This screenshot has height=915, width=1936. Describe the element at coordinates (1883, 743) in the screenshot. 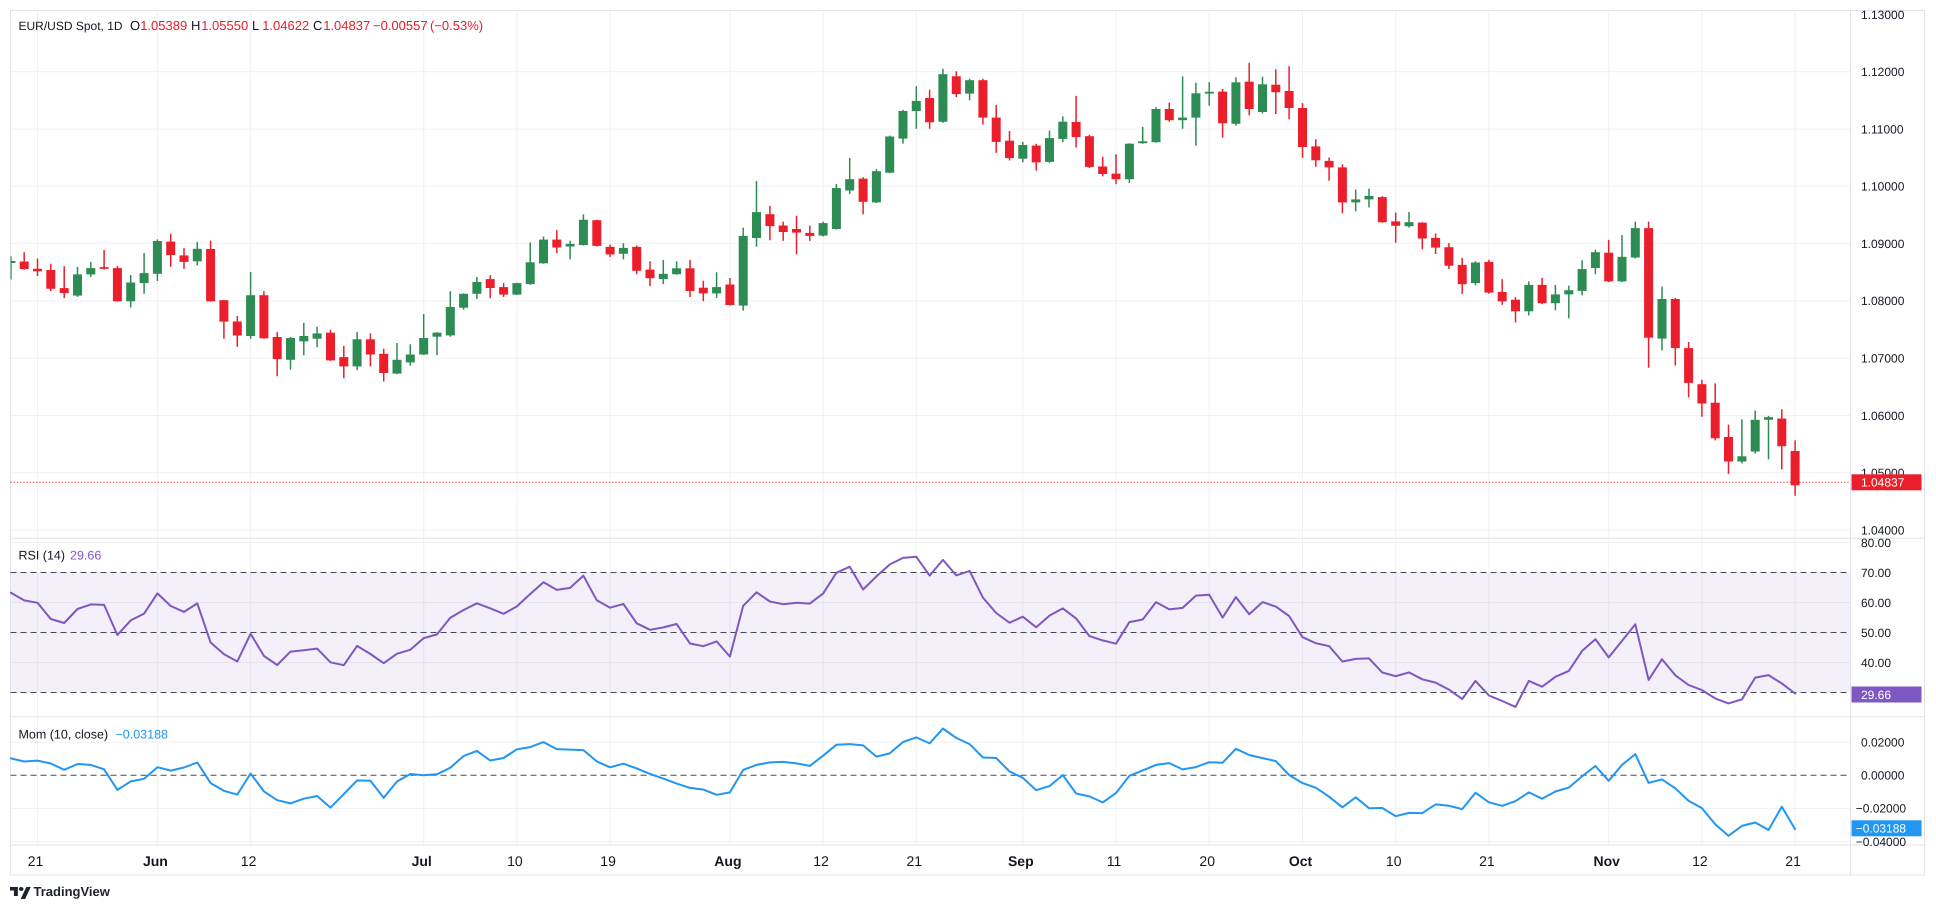

I see `svg-text: 0.02000` at that location.